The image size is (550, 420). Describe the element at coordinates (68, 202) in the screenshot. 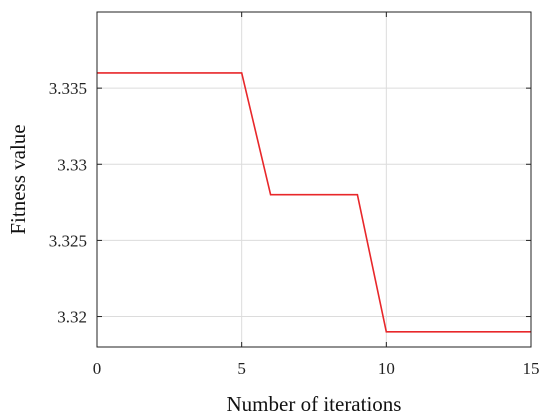

I see `y-tick-labels: 3.32 3.325 3.33 3.335` at that location.